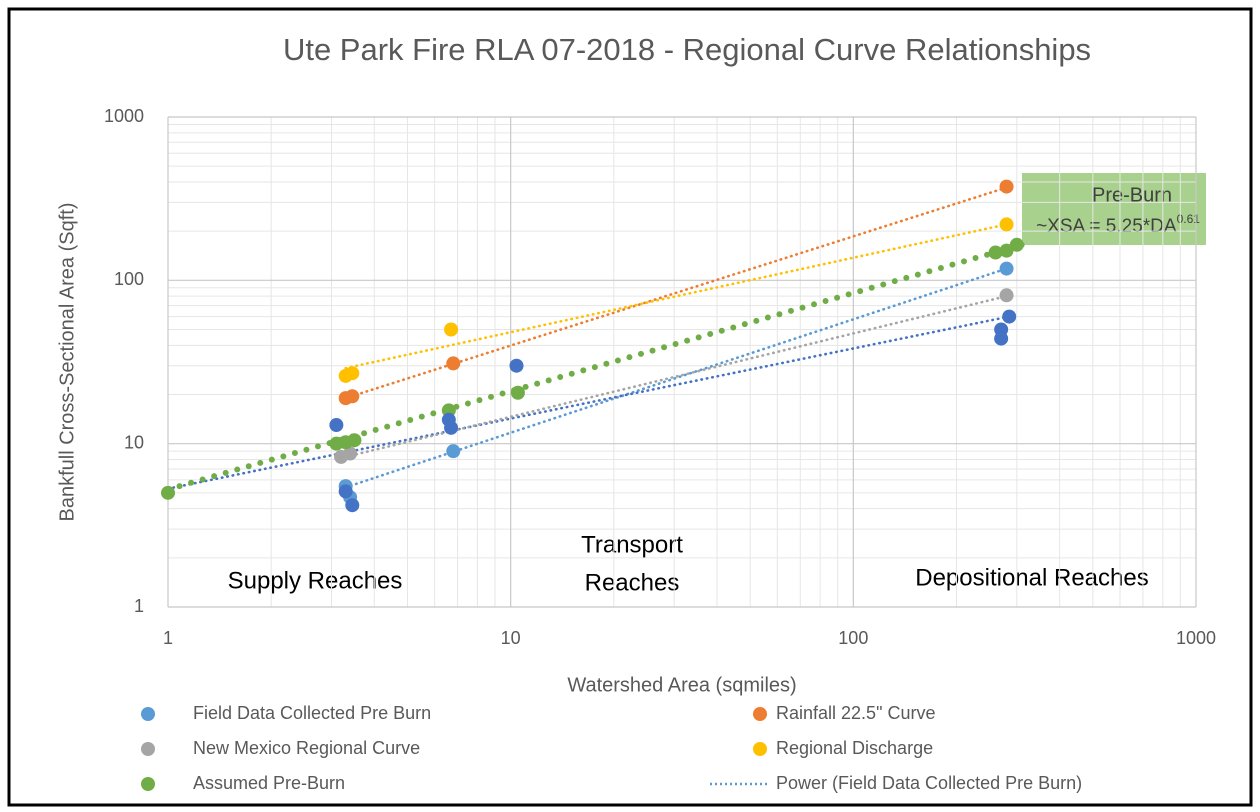 The image size is (1260, 812). I want to click on x-axis-label: Watershed Area (sqmiles), so click(681, 685).